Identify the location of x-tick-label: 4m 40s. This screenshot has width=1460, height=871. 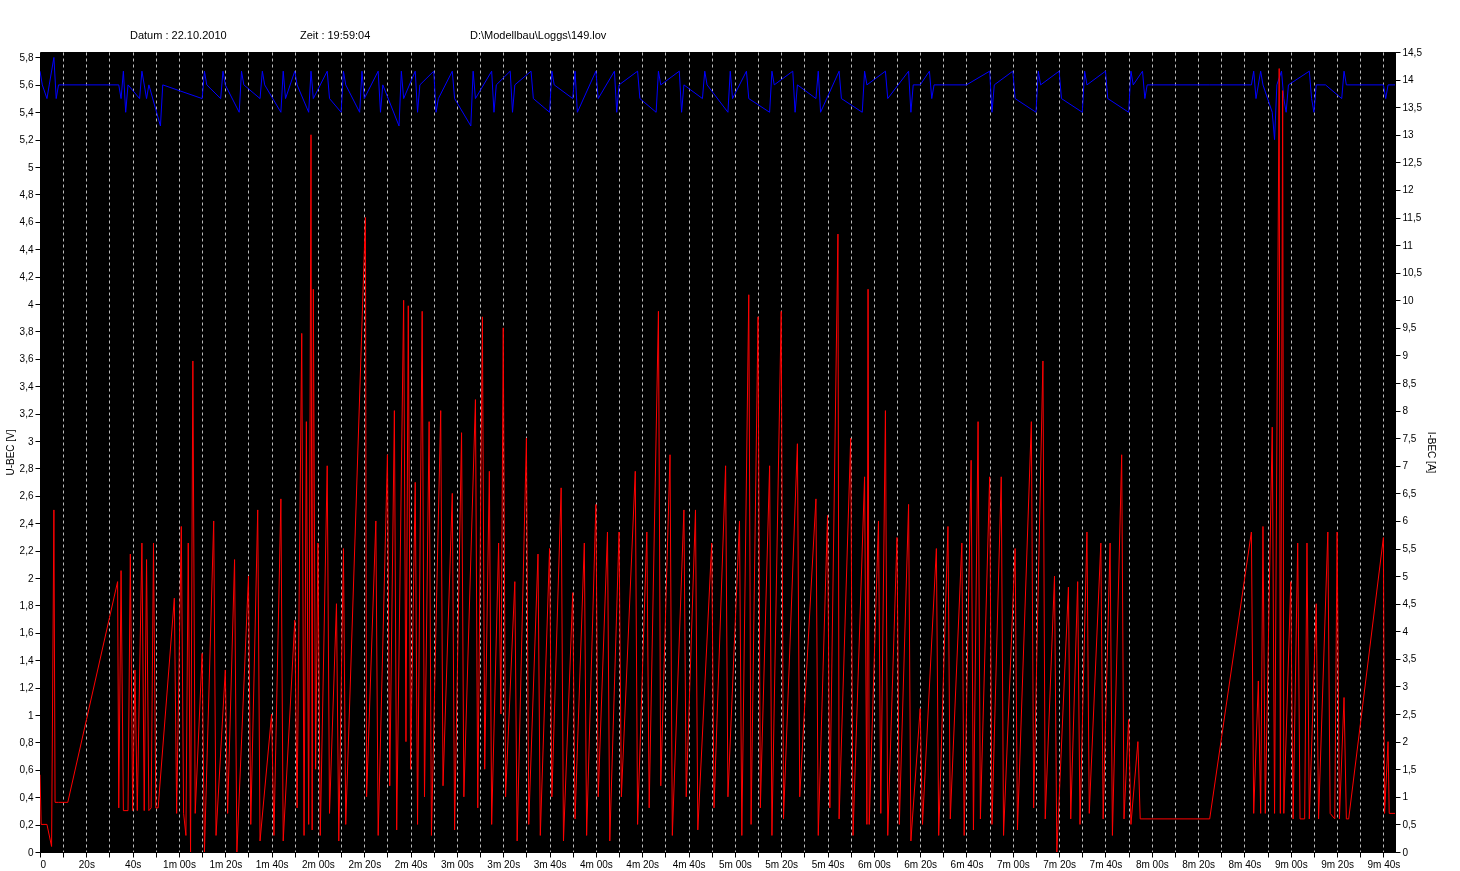
(689, 864).